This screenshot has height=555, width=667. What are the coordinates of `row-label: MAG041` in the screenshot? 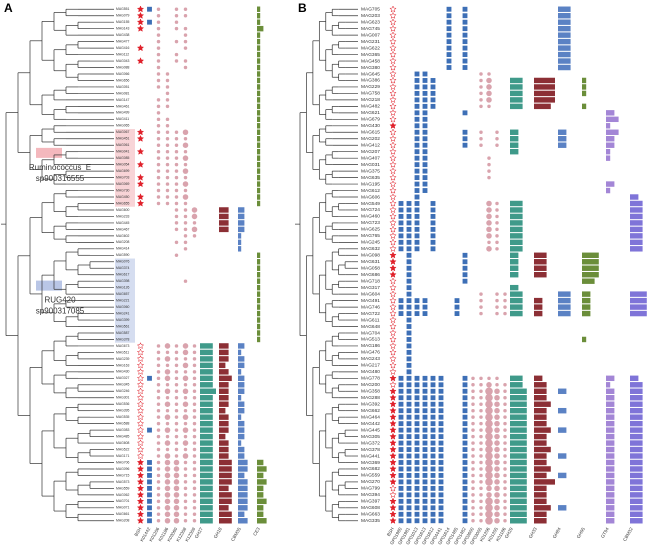 It's located at (122, 152).